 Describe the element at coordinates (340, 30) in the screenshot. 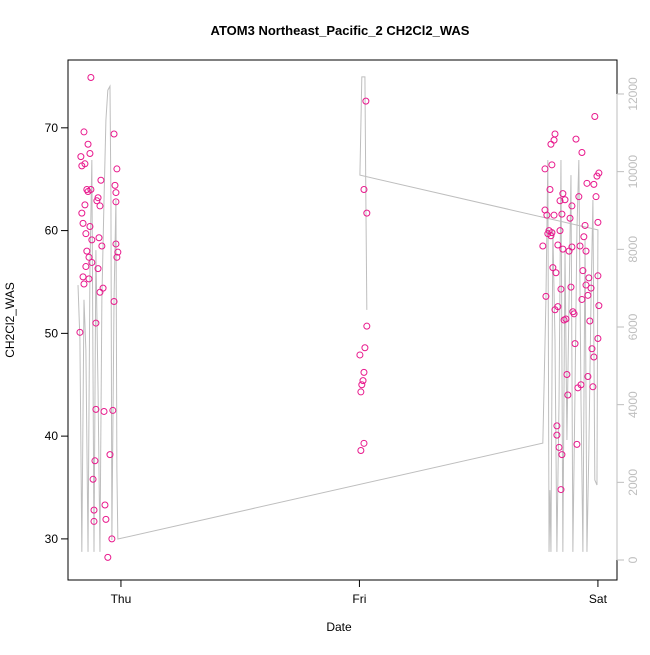

I see `chart-title: ATOM3 Northeast_Pacific_2 CH2Cl2_WAS` at that location.